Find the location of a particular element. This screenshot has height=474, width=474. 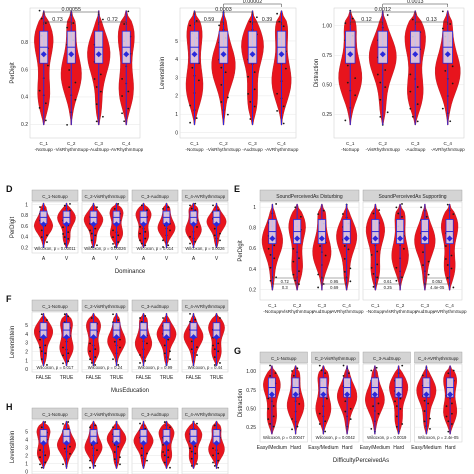

y-axis-label: Levenshtein is located at coordinates (13, 447).